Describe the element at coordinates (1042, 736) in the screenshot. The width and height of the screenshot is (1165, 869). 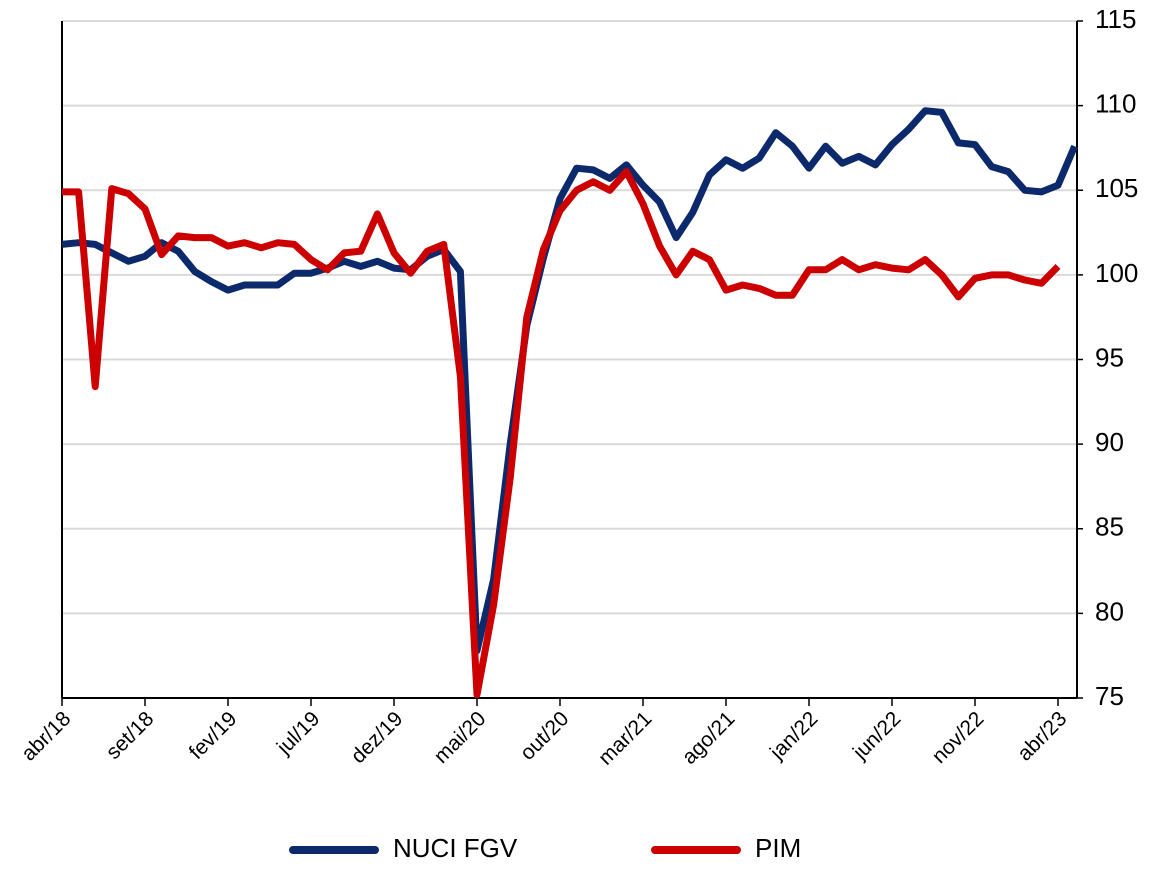
I see `x-tick-label: abr/23` at that location.